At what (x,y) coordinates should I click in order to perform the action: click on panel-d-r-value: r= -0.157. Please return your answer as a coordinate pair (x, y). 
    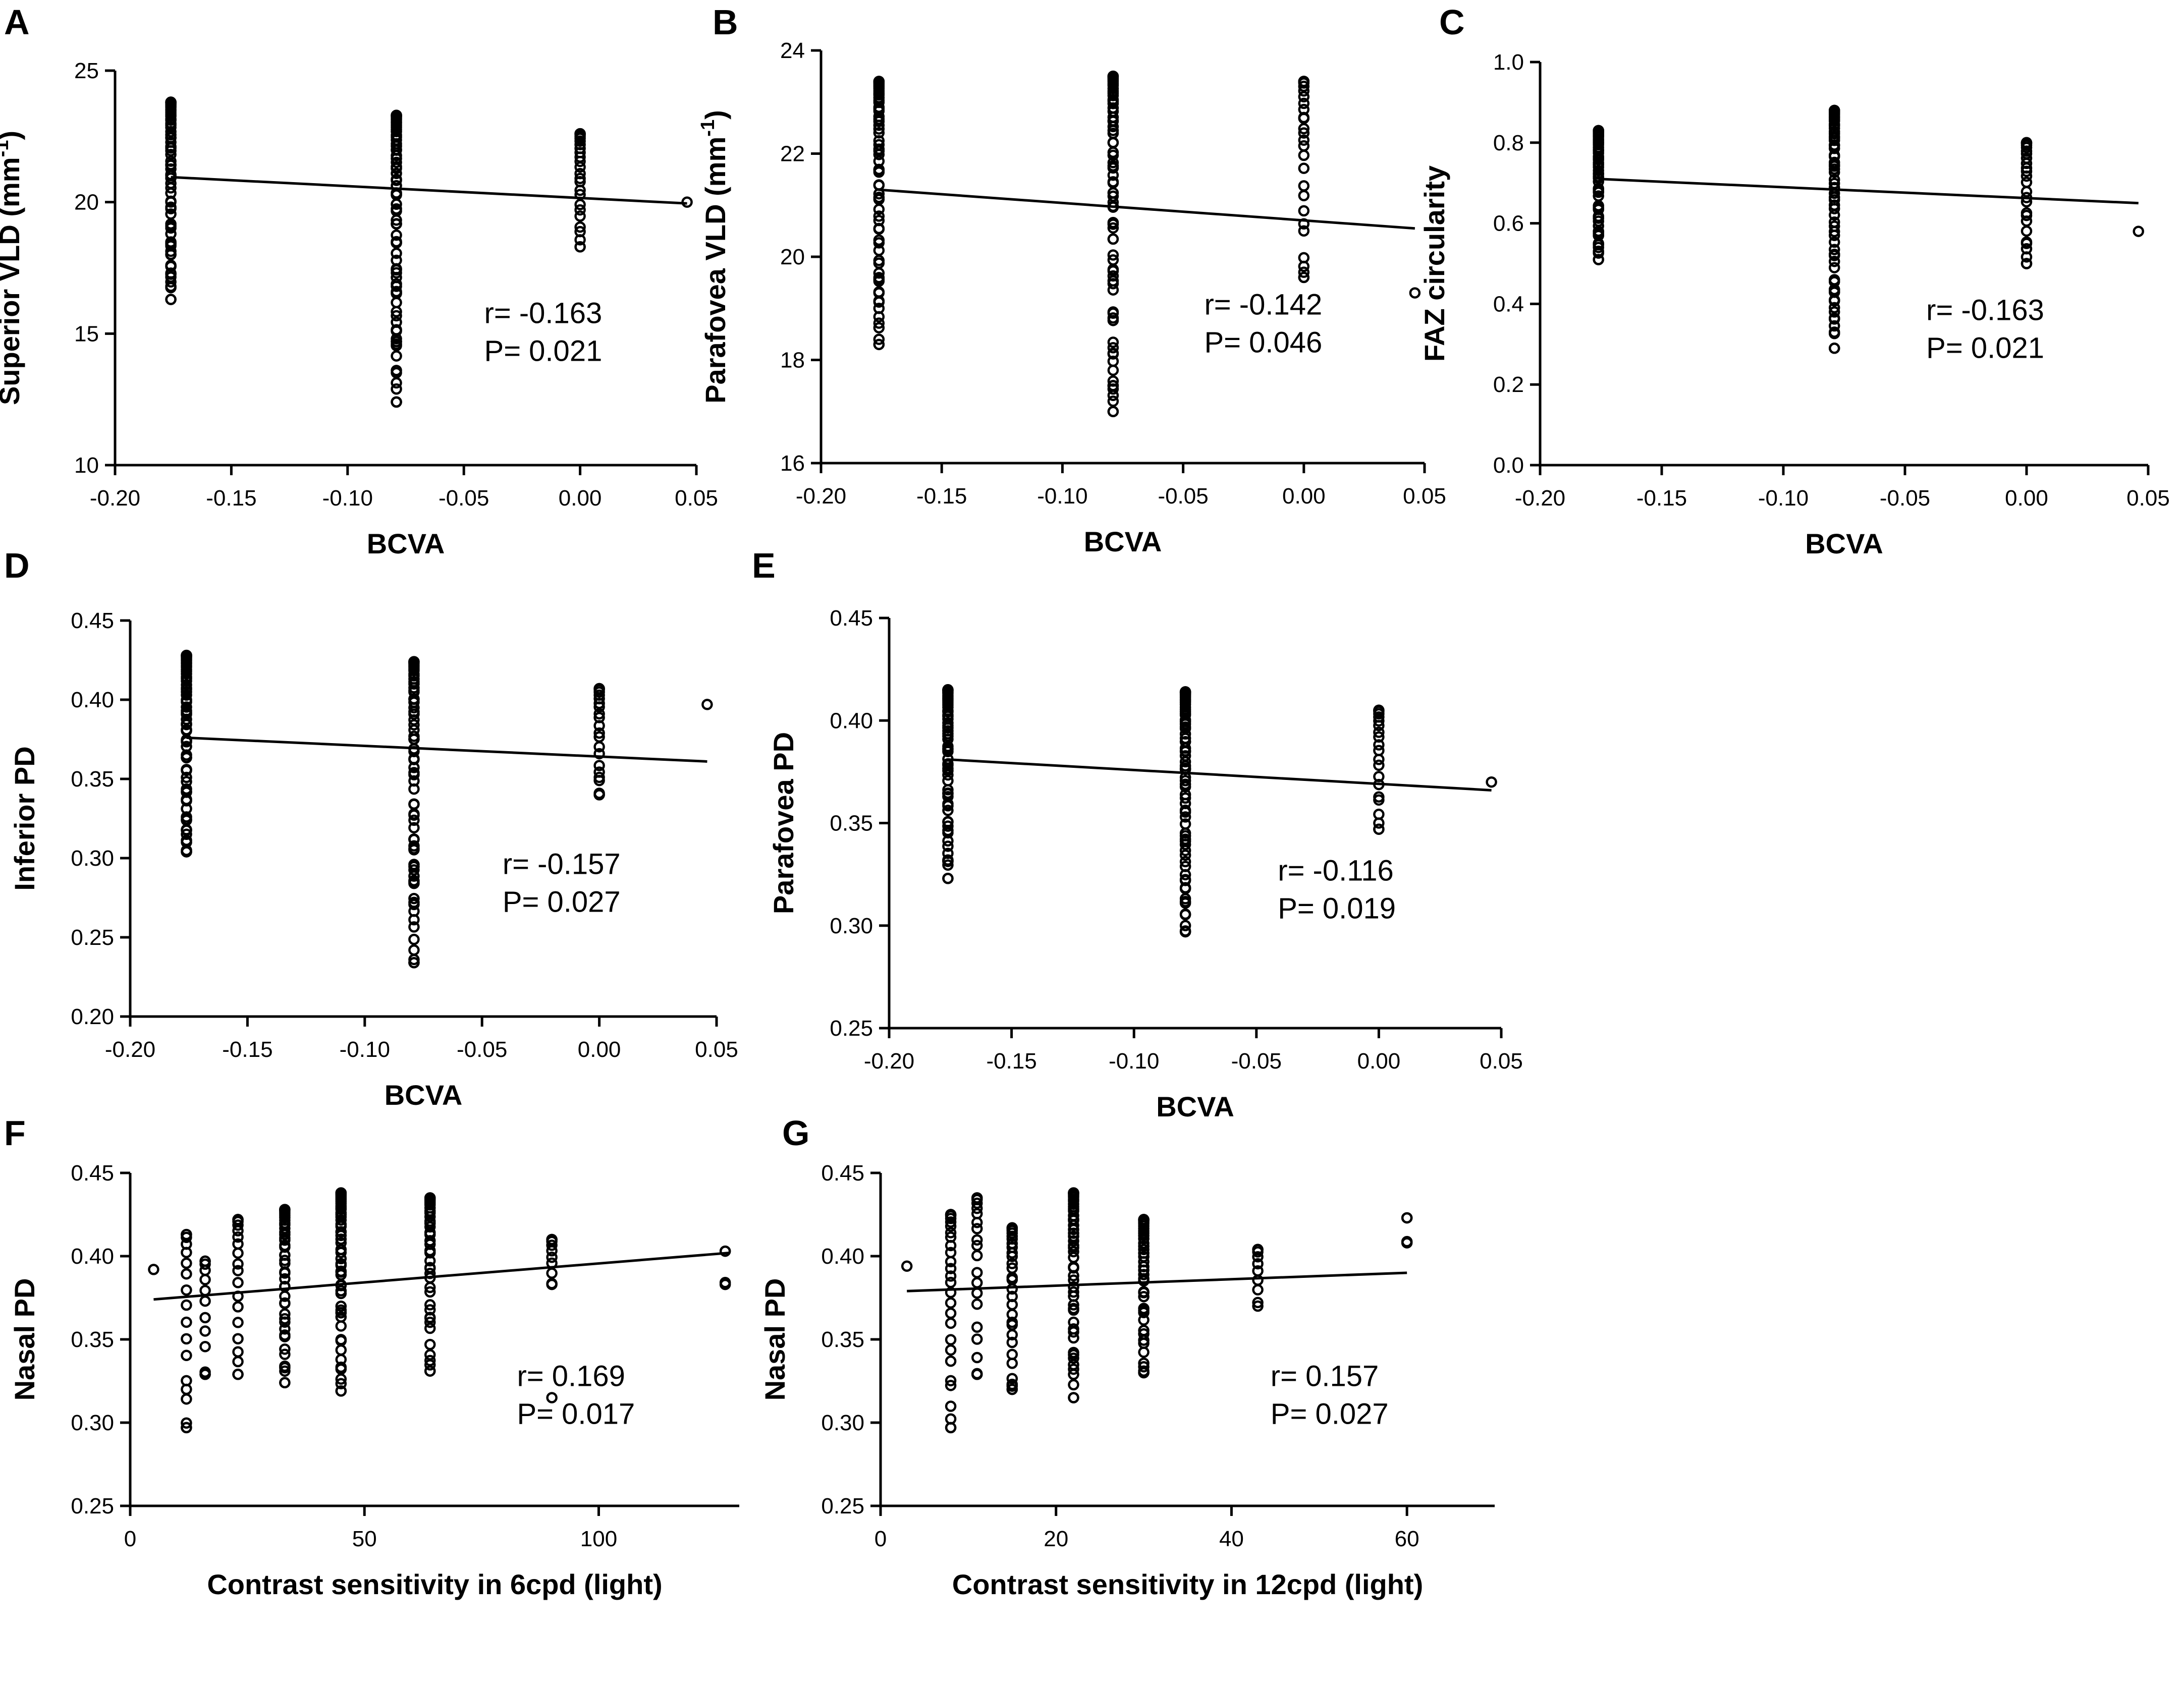
    Looking at the image, I should click on (562, 864).